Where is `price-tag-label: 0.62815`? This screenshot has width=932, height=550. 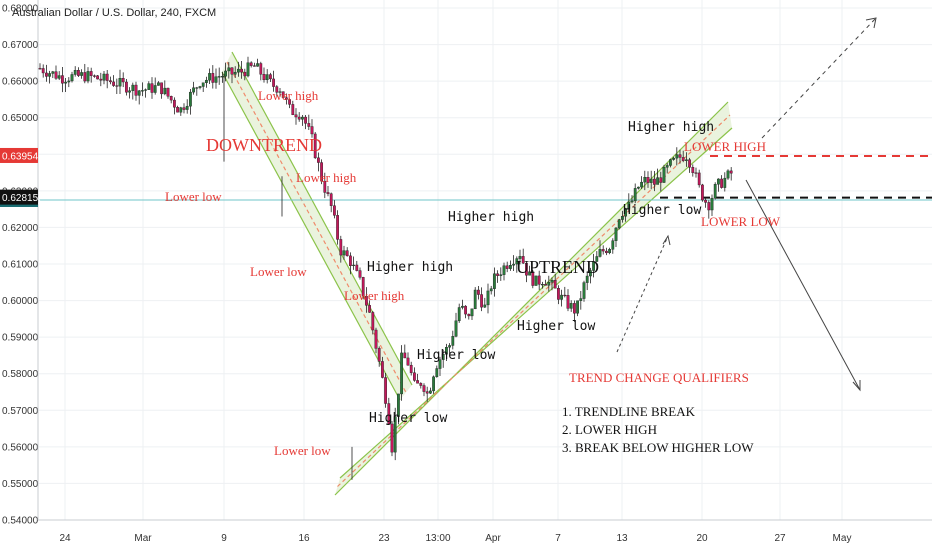 price-tag-label: 0.62815 is located at coordinates (20, 198).